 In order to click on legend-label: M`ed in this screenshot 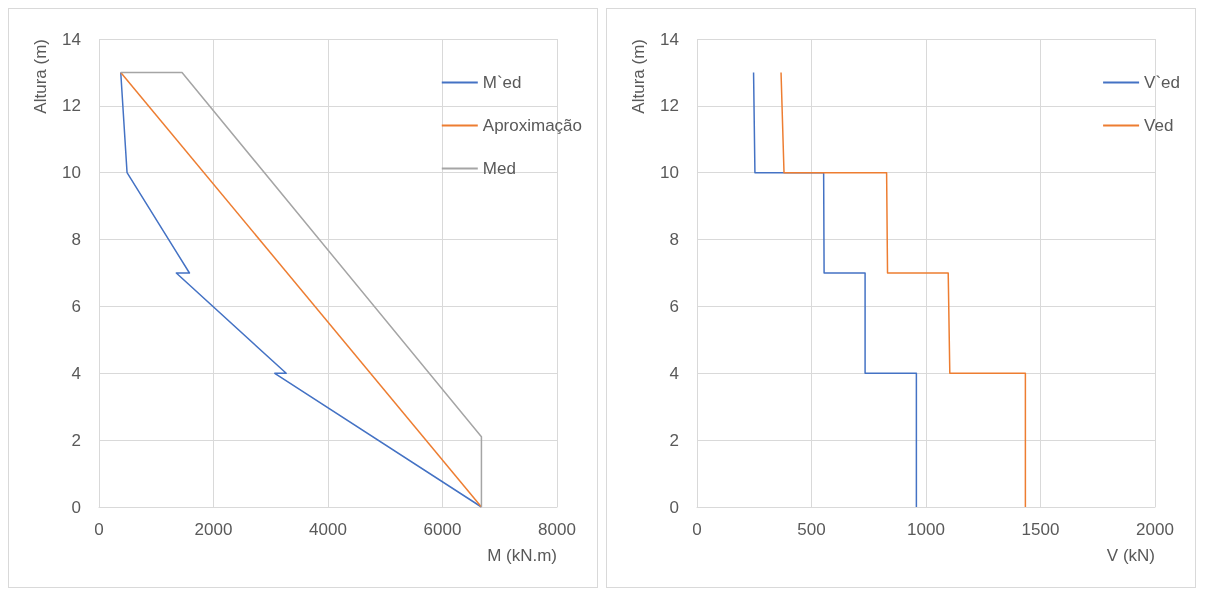, I will do `click(502, 82)`.